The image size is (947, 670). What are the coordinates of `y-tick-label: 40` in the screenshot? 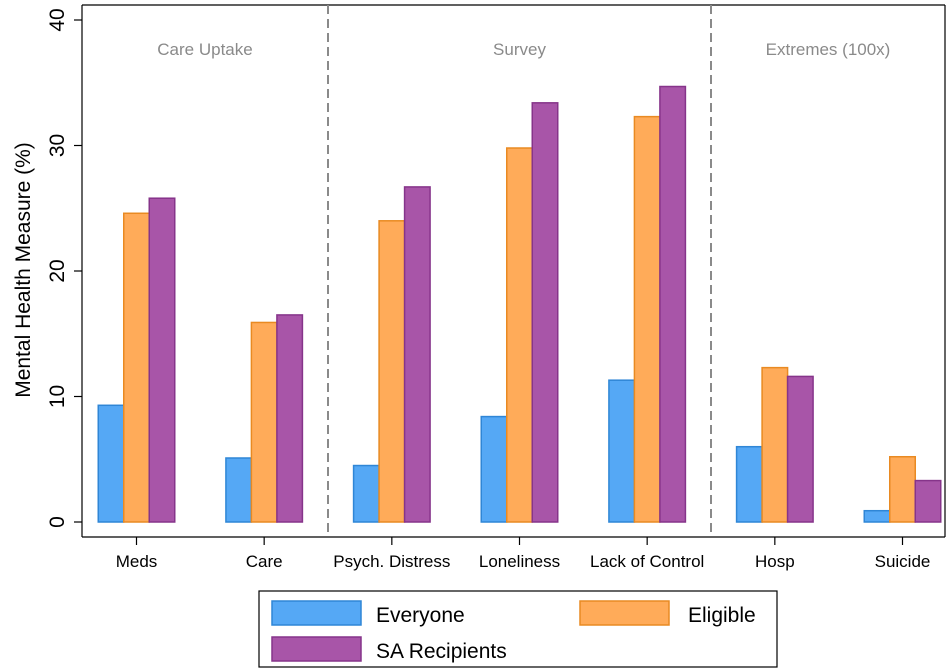 It's located at (57, 19).